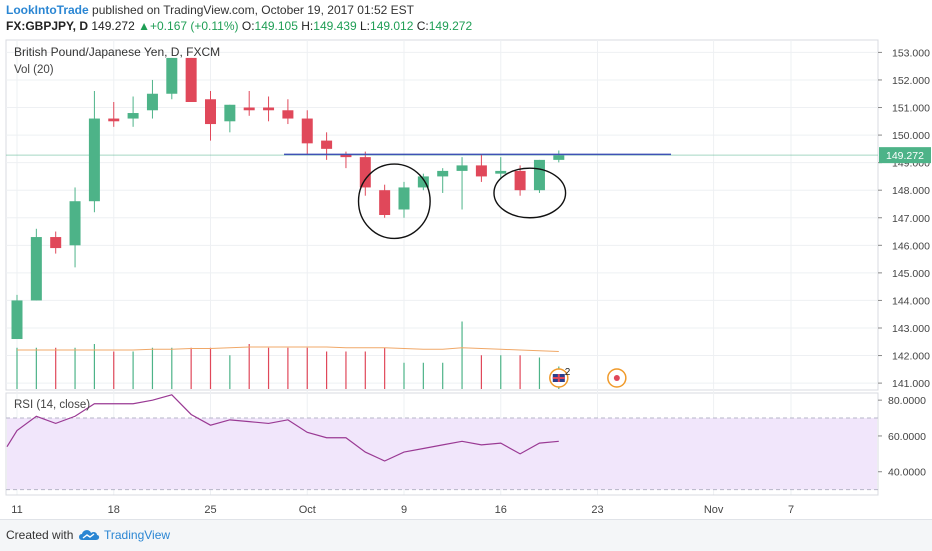 The width and height of the screenshot is (932, 551). What do you see at coordinates (911, 136) in the screenshot?
I see `price-tick-label: 150.000` at bounding box center [911, 136].